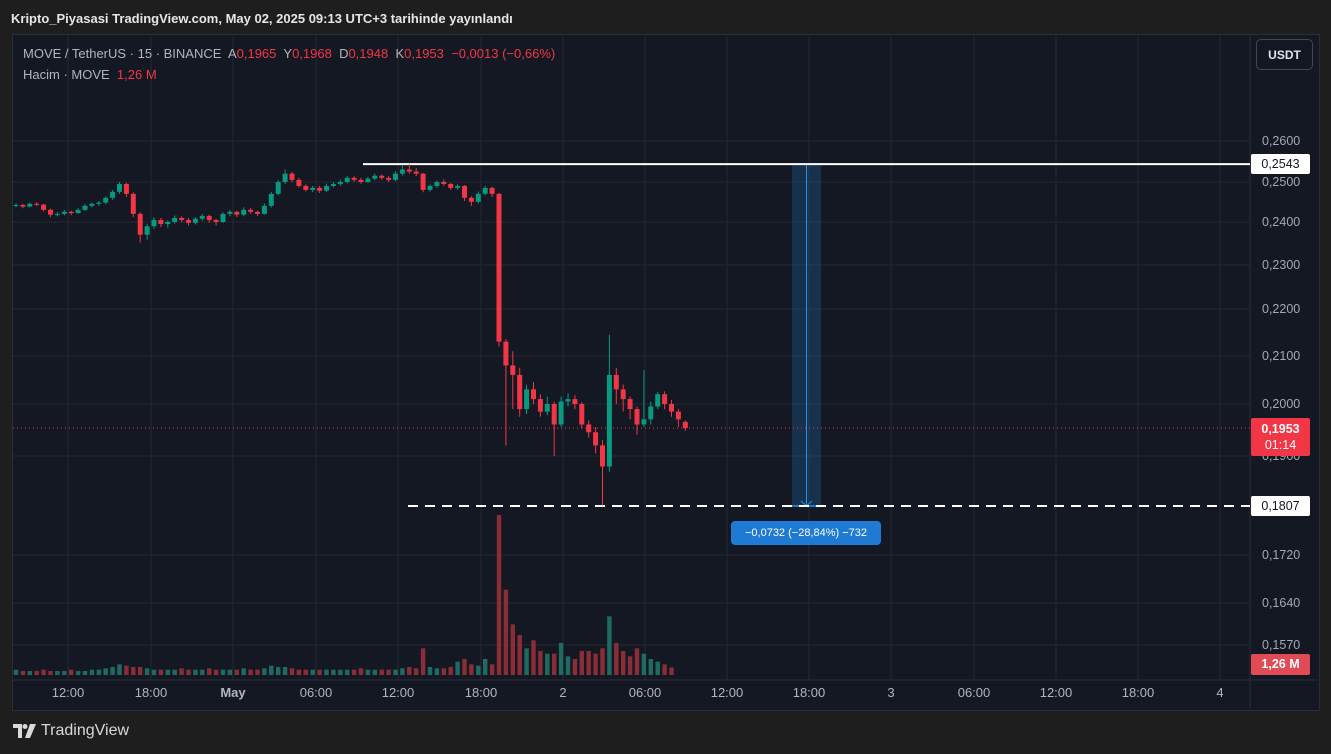 The image size is (1331, 754). What do you see at coordinates (806, 533) in the screenshot?
I see `measurement-label: −0,0732 (−28,84%) −732` at bounding box center [806, 533].